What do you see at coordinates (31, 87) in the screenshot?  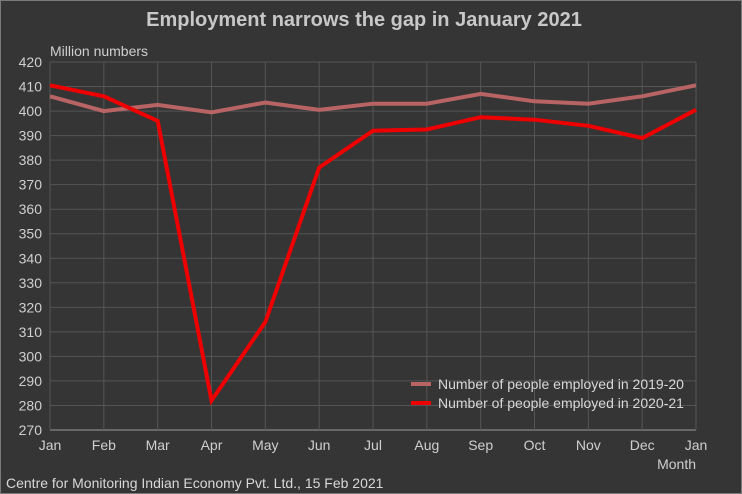 I see `y-tick-label: 410` at bounding box center [31, 87].